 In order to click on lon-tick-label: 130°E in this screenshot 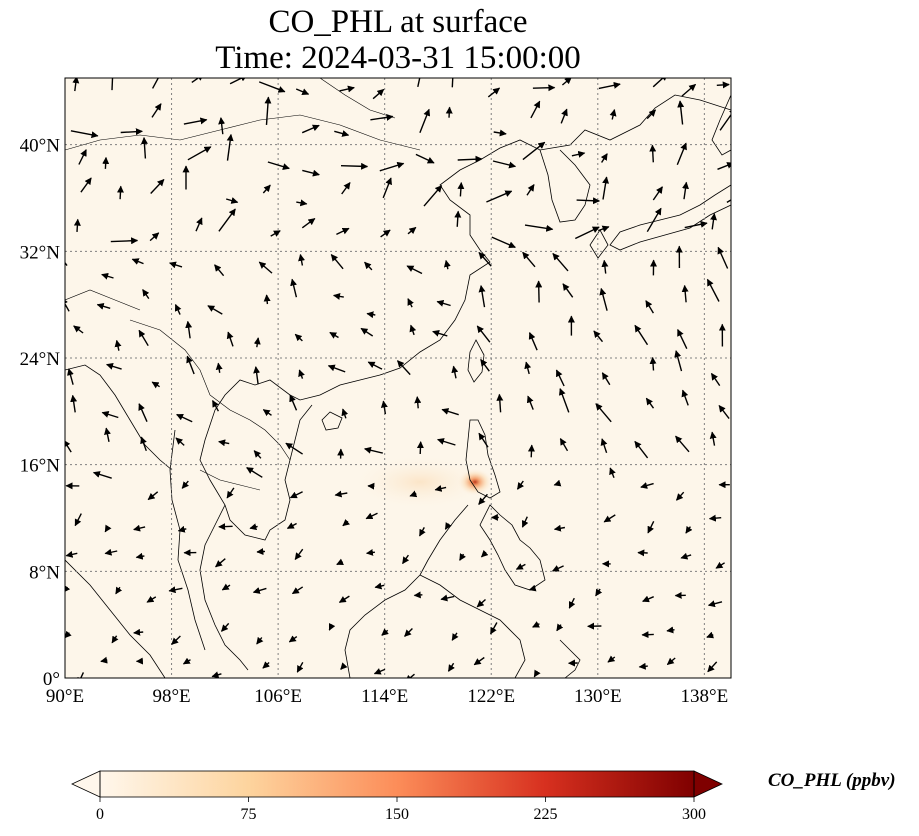, I will do `click(598, 696)`.